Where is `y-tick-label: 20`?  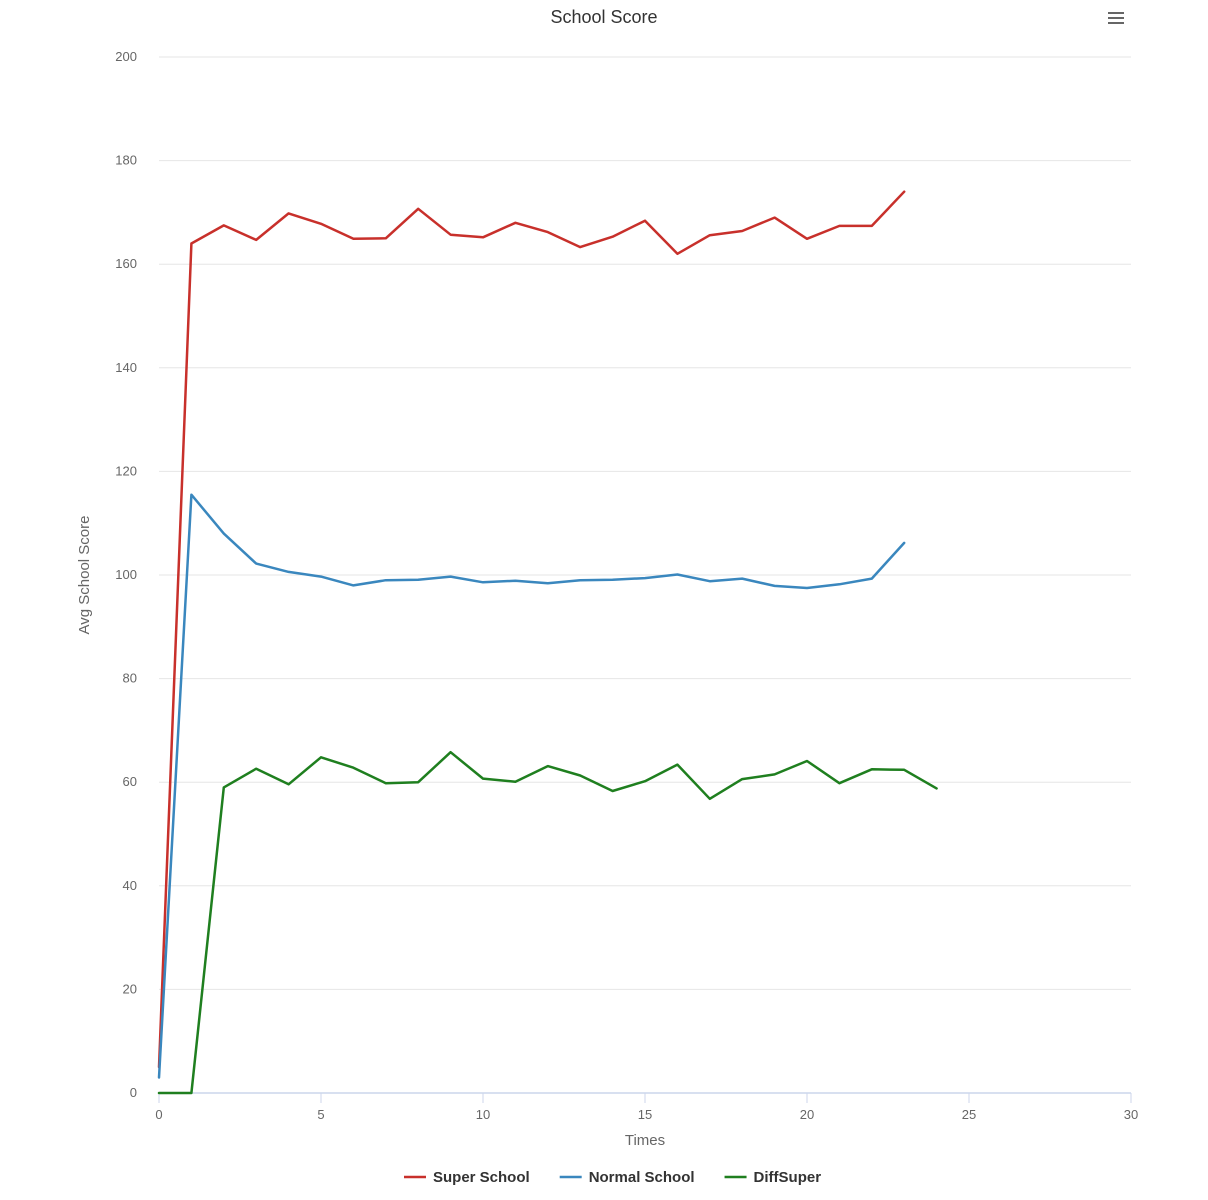
y-tick-label: 20 is located at coordinates (130, 988).